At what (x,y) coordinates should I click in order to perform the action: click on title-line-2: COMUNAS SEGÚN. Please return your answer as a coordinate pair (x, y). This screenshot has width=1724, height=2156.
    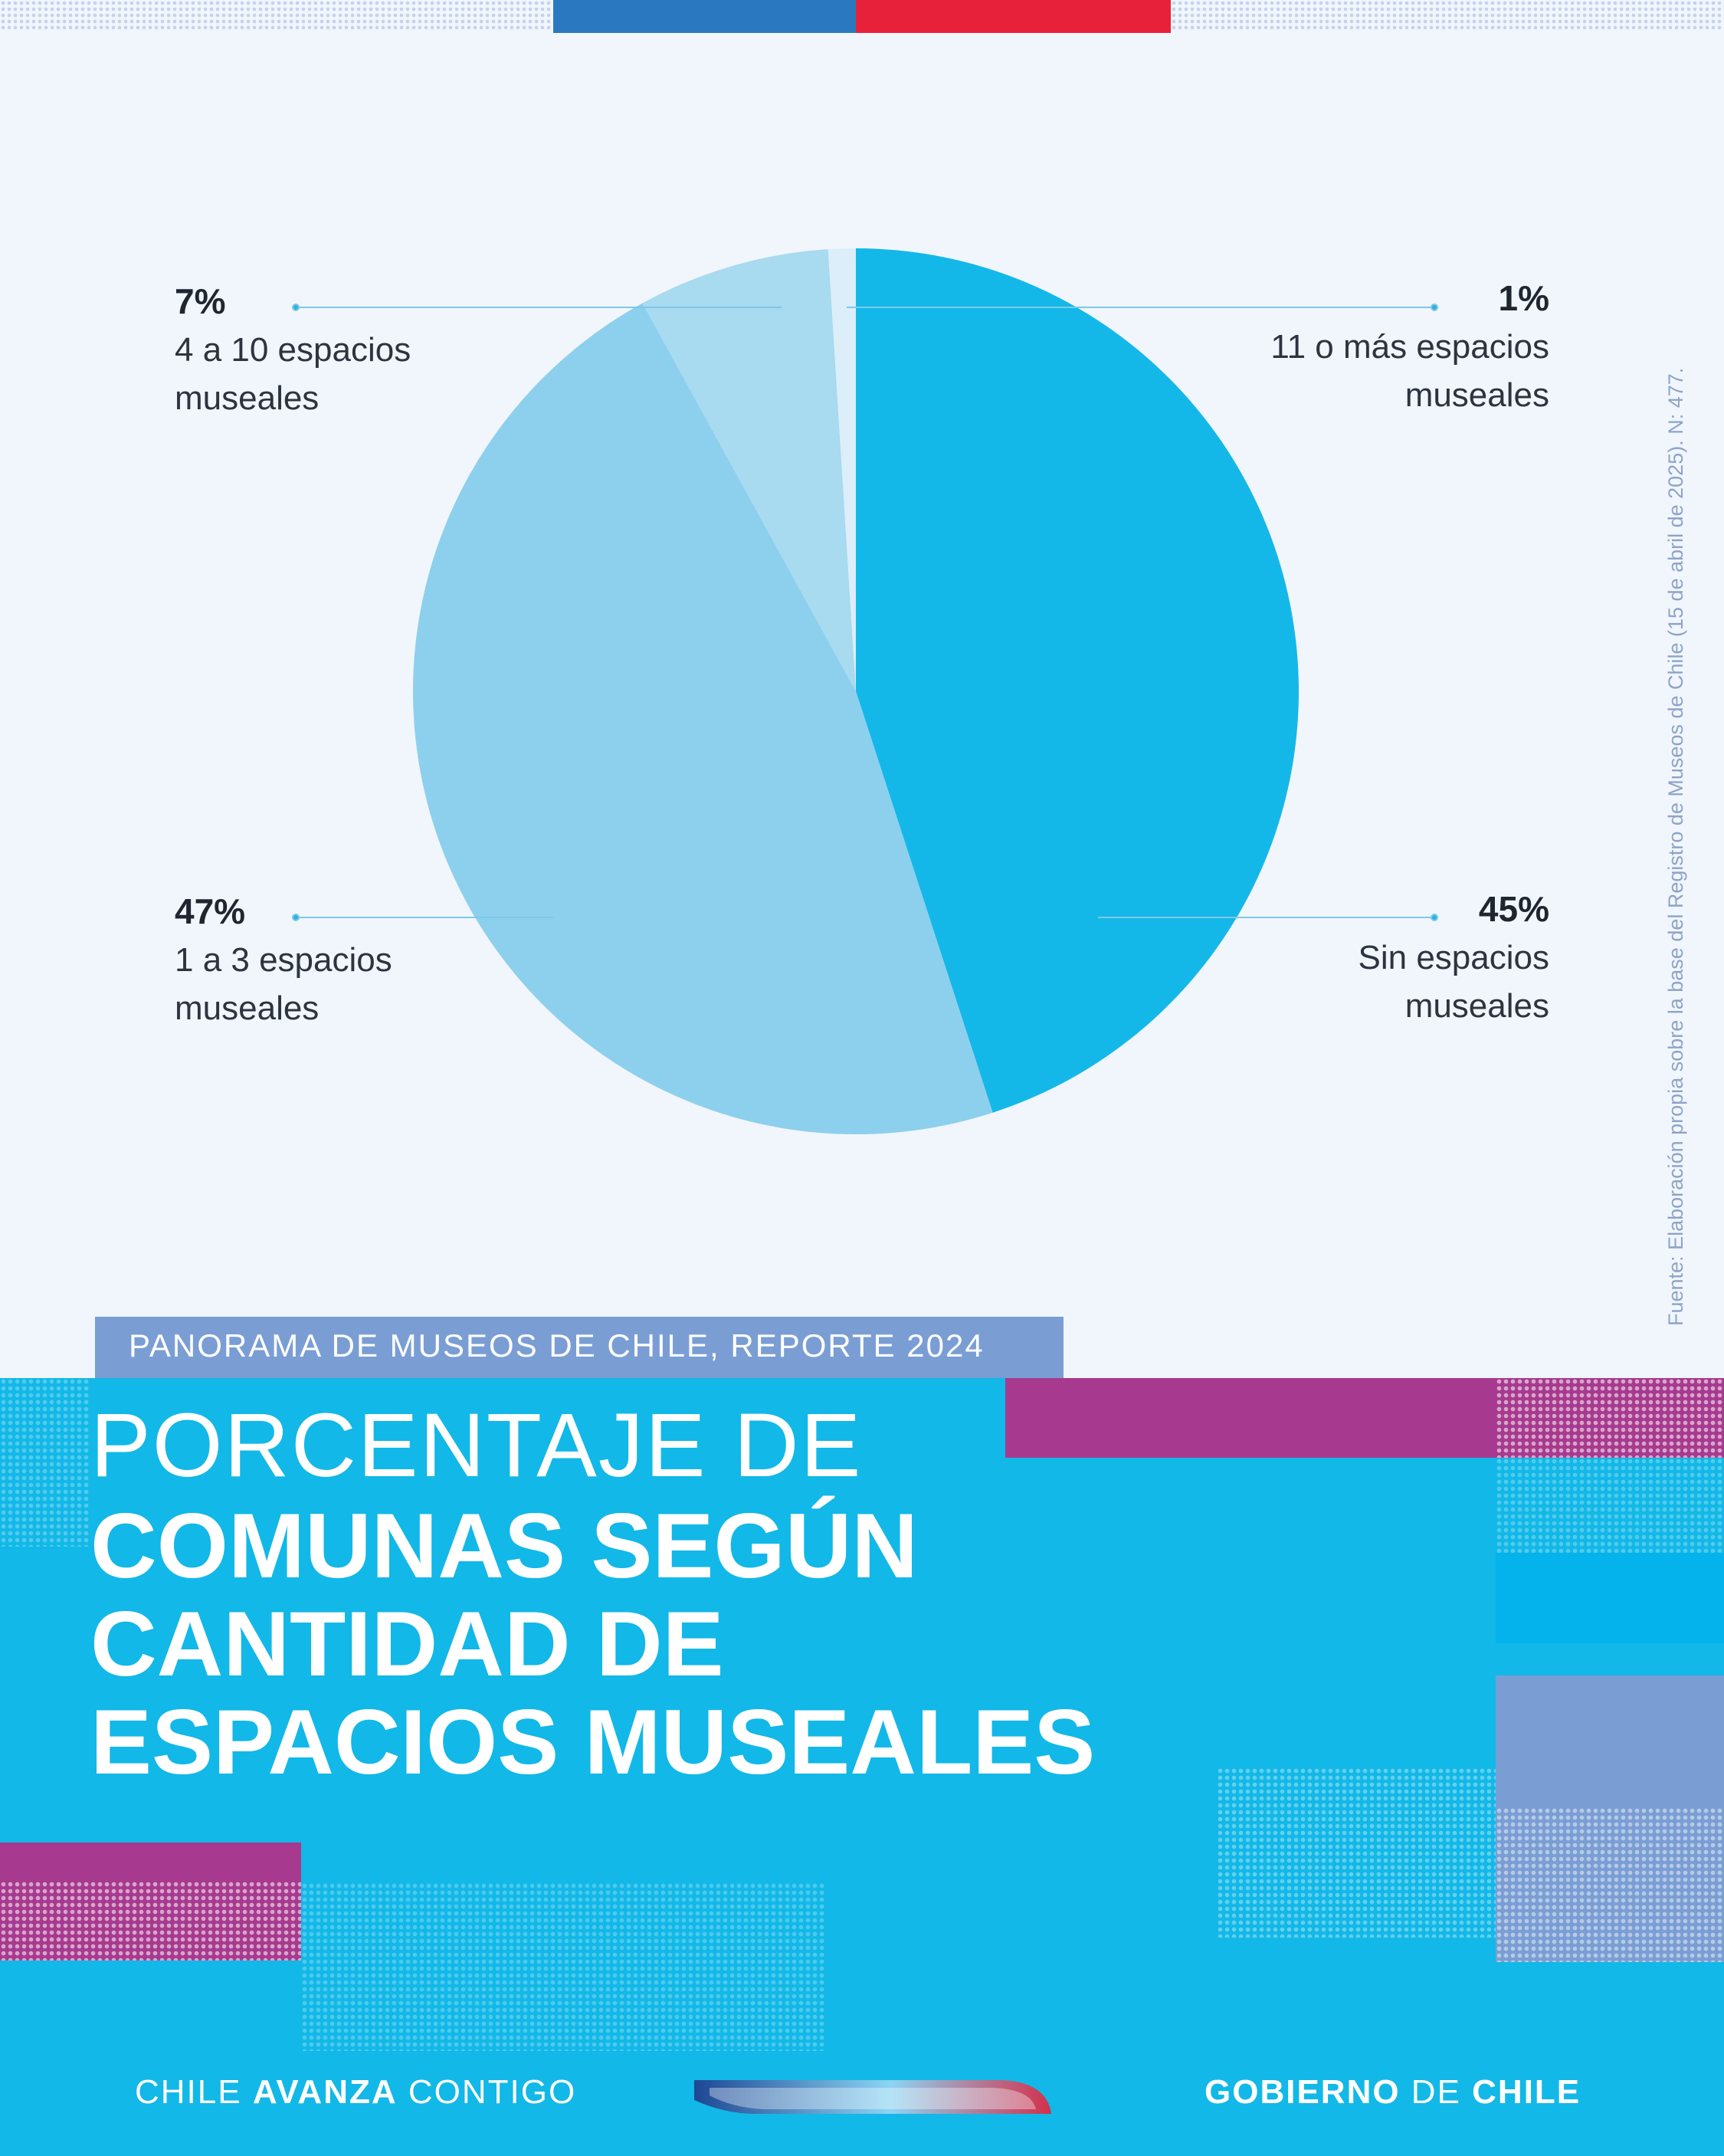
    Looking at the image, I should click on (504, 1546).